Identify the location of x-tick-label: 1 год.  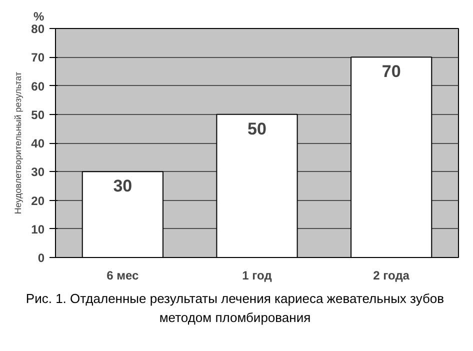
(257, 275).